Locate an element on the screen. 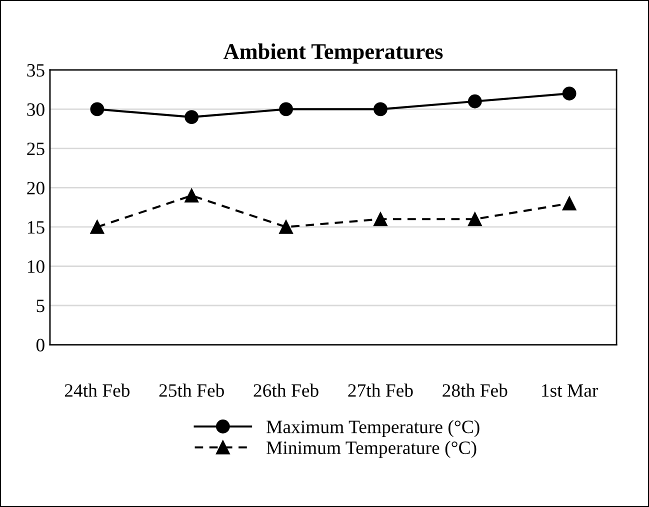 The image size is (649, 507). chart-title: Ambient Temperatures is located at coordinates (333, 53).